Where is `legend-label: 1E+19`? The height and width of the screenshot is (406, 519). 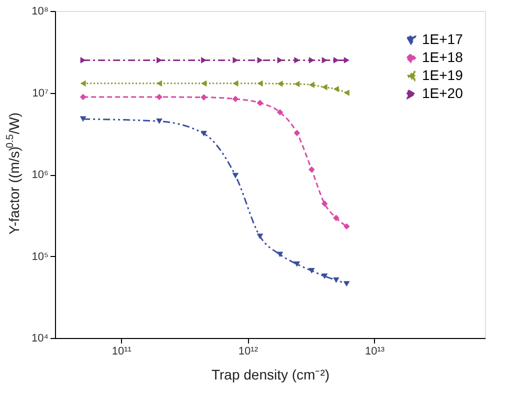 legend-label: 1E+19 is located at coordinates (443, 75).